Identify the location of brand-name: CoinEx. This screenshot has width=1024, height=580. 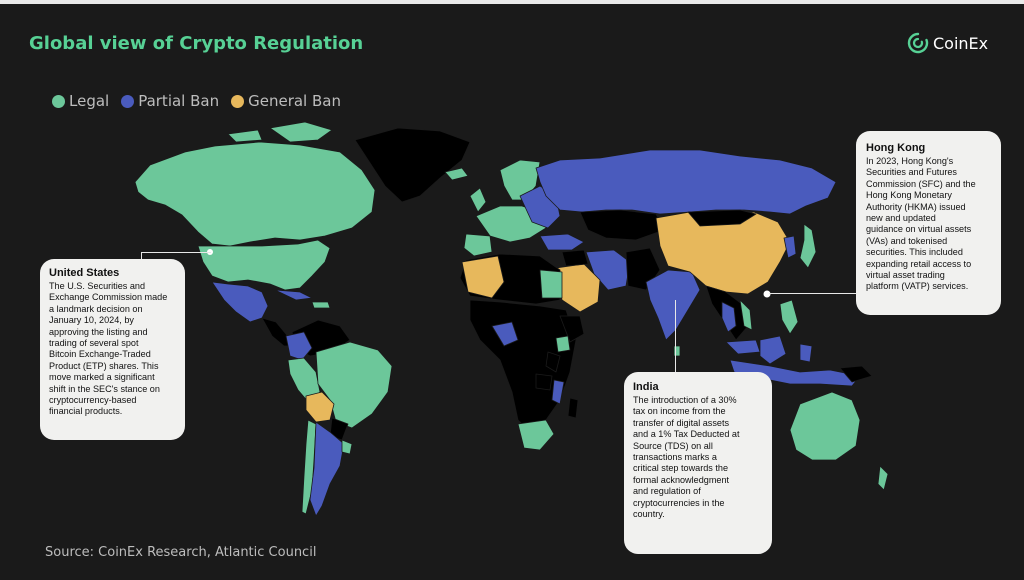
(961, 43).